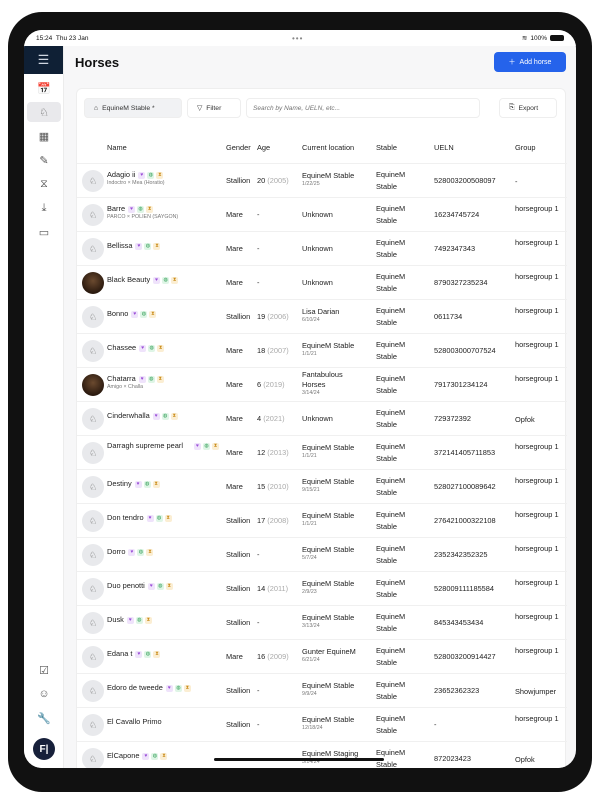  Describe the element at coordinates (536, 691) in the screenshot. I see `group-cell: Showjumper` at that location.